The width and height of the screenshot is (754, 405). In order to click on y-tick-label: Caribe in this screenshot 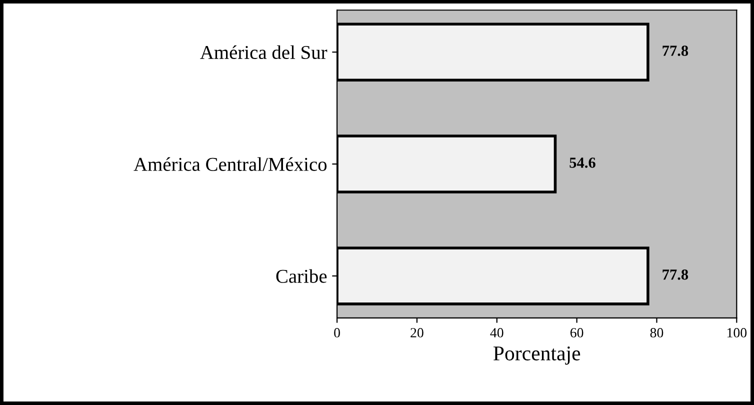, I will do `click(301, 276)`.